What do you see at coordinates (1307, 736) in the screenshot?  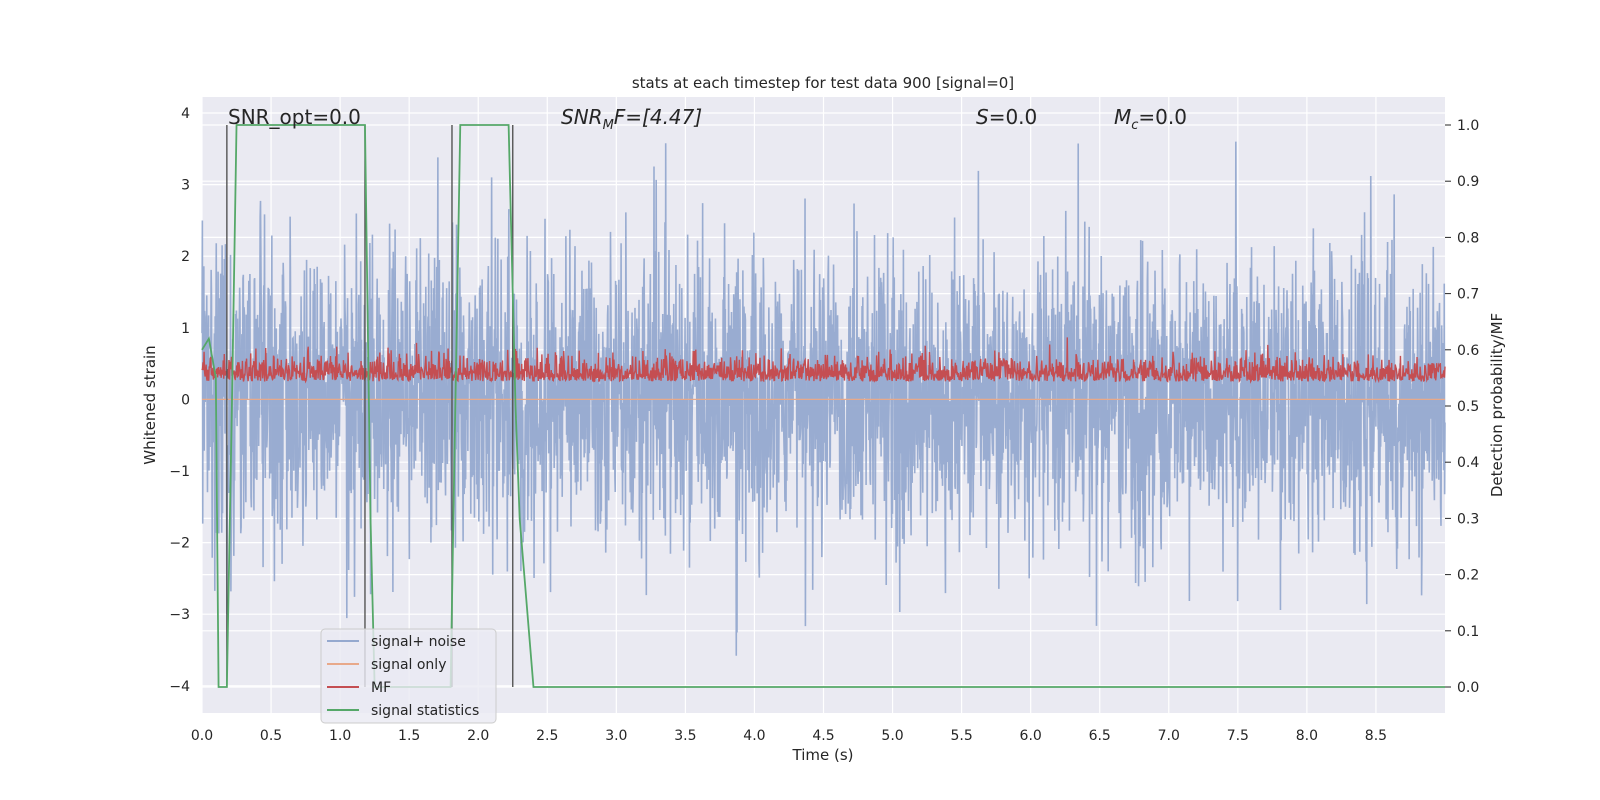 I see `x-tick-label: 8.0` at bounding box center [1307, 736].